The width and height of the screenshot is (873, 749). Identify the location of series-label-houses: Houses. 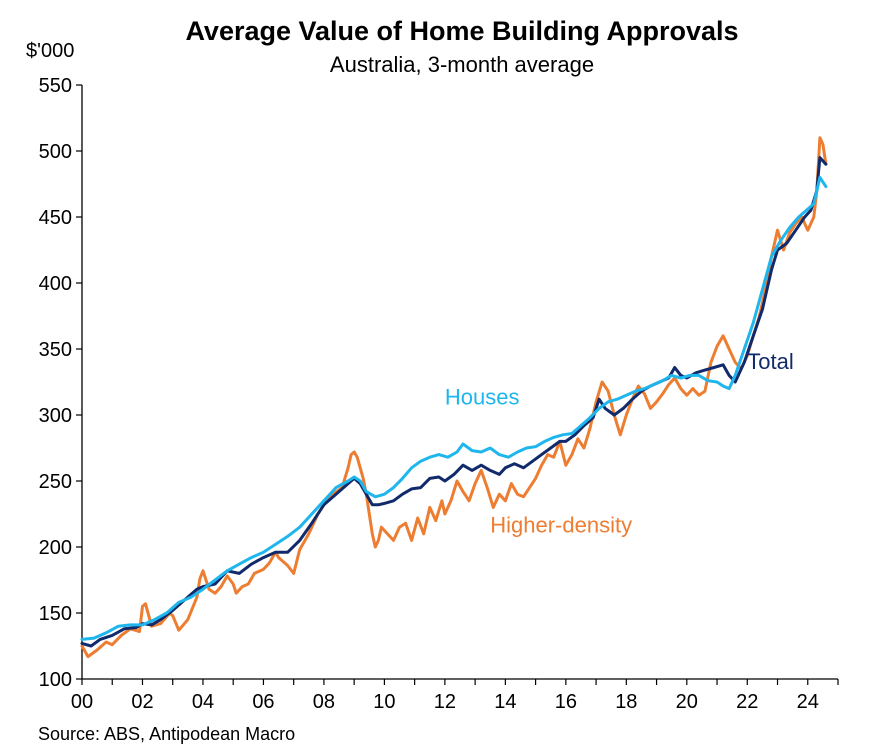
(482, 396).